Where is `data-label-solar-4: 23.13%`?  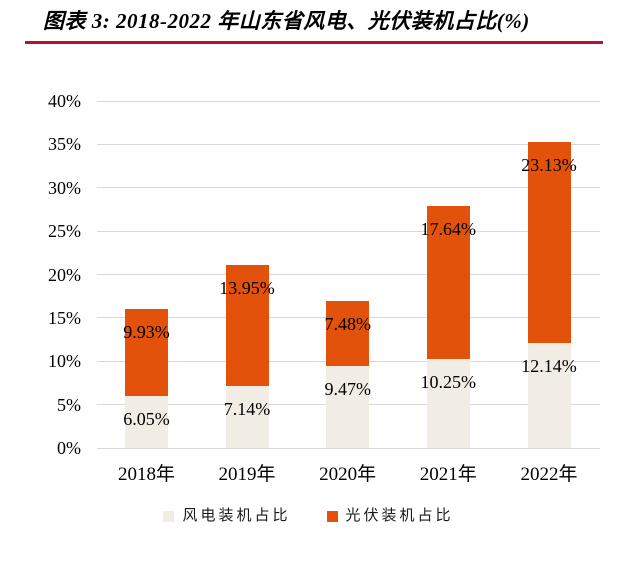 data-label-solar-4: 23.13% is located at coordinates (549, 165).